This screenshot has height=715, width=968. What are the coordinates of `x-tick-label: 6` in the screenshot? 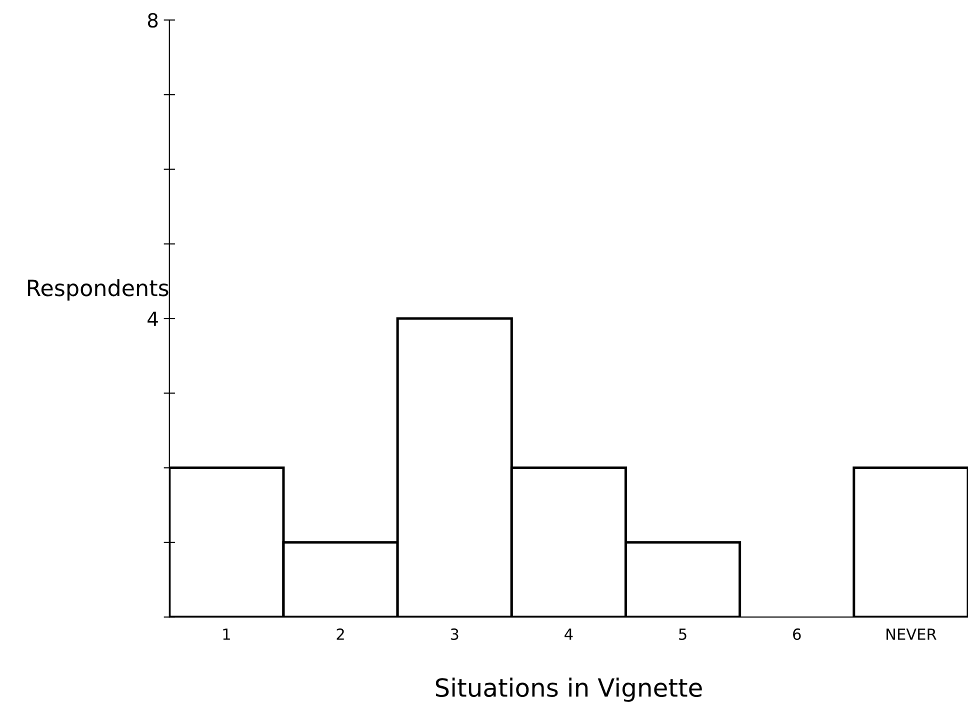 It's located at (797, 634).